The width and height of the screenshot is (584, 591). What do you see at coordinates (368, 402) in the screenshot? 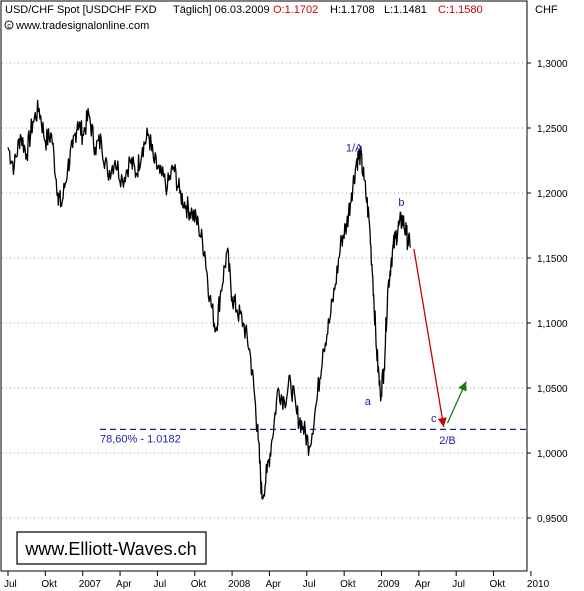
I see `wave-label: a` at bounding box center [368, 402].